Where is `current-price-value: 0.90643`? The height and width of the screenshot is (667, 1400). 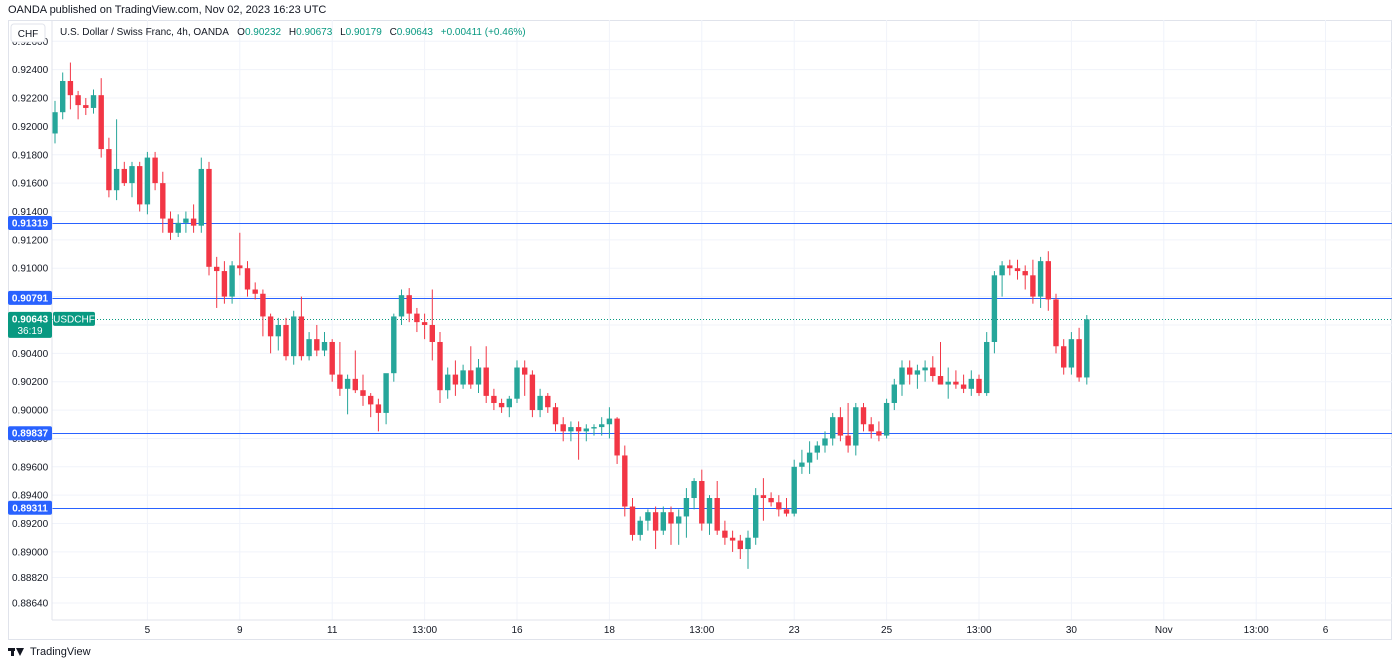
current-price-value: 0.90643 is located at coordinates (30, 319).